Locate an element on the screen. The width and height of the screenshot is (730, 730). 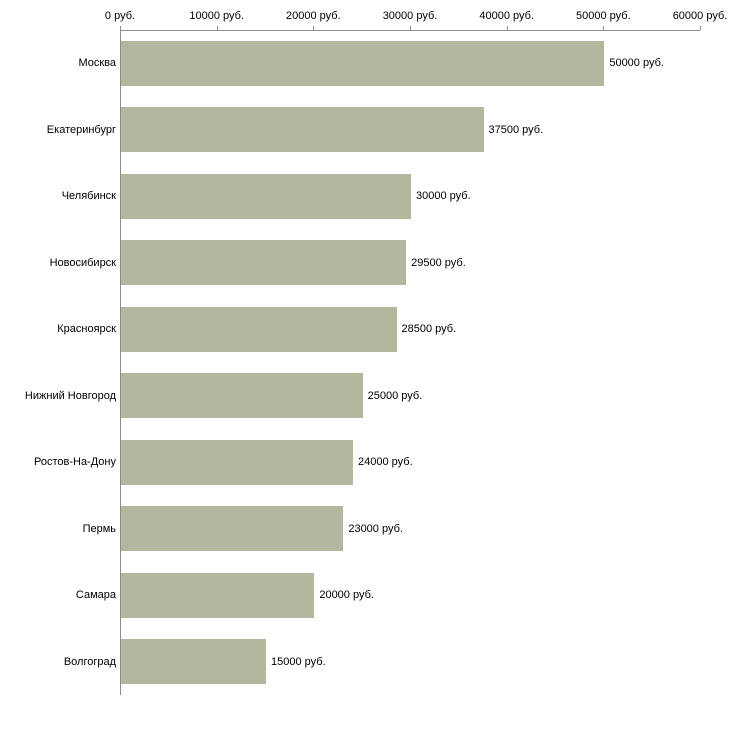
category-label: Челябинск is located at coordinates (88, 196).